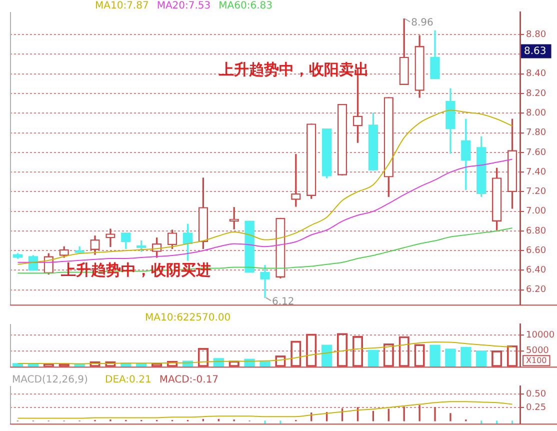 This screenshot has width=557, height=431. I want to click on y-tick-label: 6.20, so click(536, 290).